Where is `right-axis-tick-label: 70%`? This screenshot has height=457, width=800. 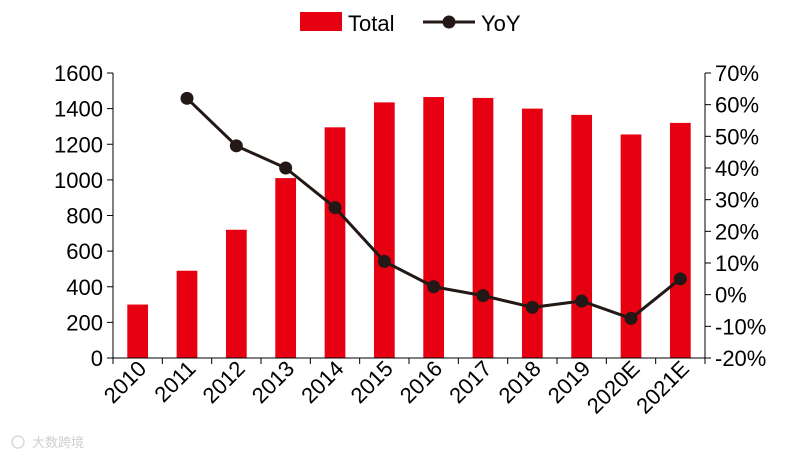 right-axis-tick-label: 70% is located at coordinates (737, 73).